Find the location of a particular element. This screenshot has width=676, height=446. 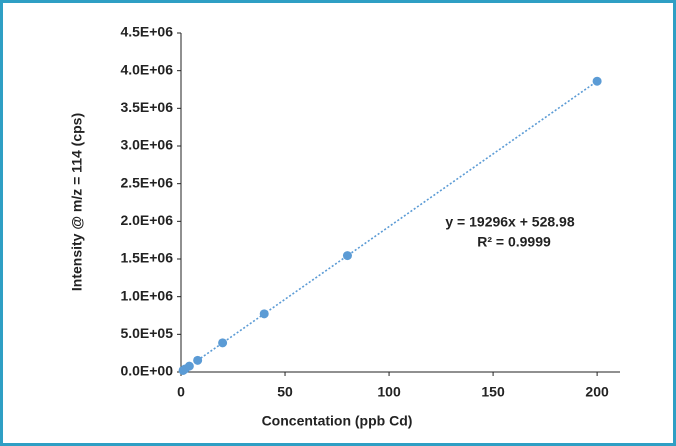

y-tick-label: 1.0E+06 is located at coordinates (146, 295).